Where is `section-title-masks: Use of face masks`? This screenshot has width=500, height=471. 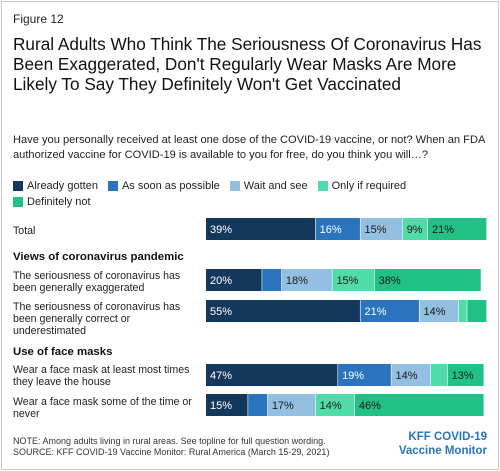
section-title-masks: Use of face masks is located at coordinates (63, 352).